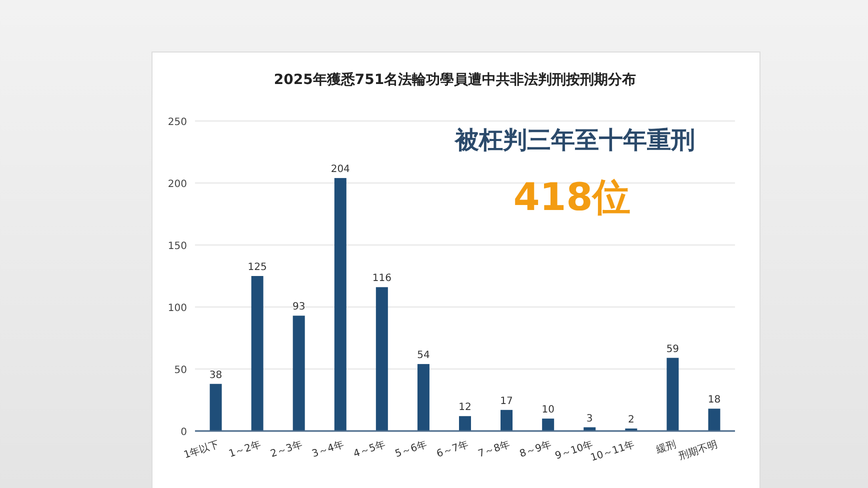 Image resolution: width=868 pixels, height=488 pixels. Describe the element at coordinates (536, 449) in the screenshot. I see `x-tick-label: 8～9年` at that location.